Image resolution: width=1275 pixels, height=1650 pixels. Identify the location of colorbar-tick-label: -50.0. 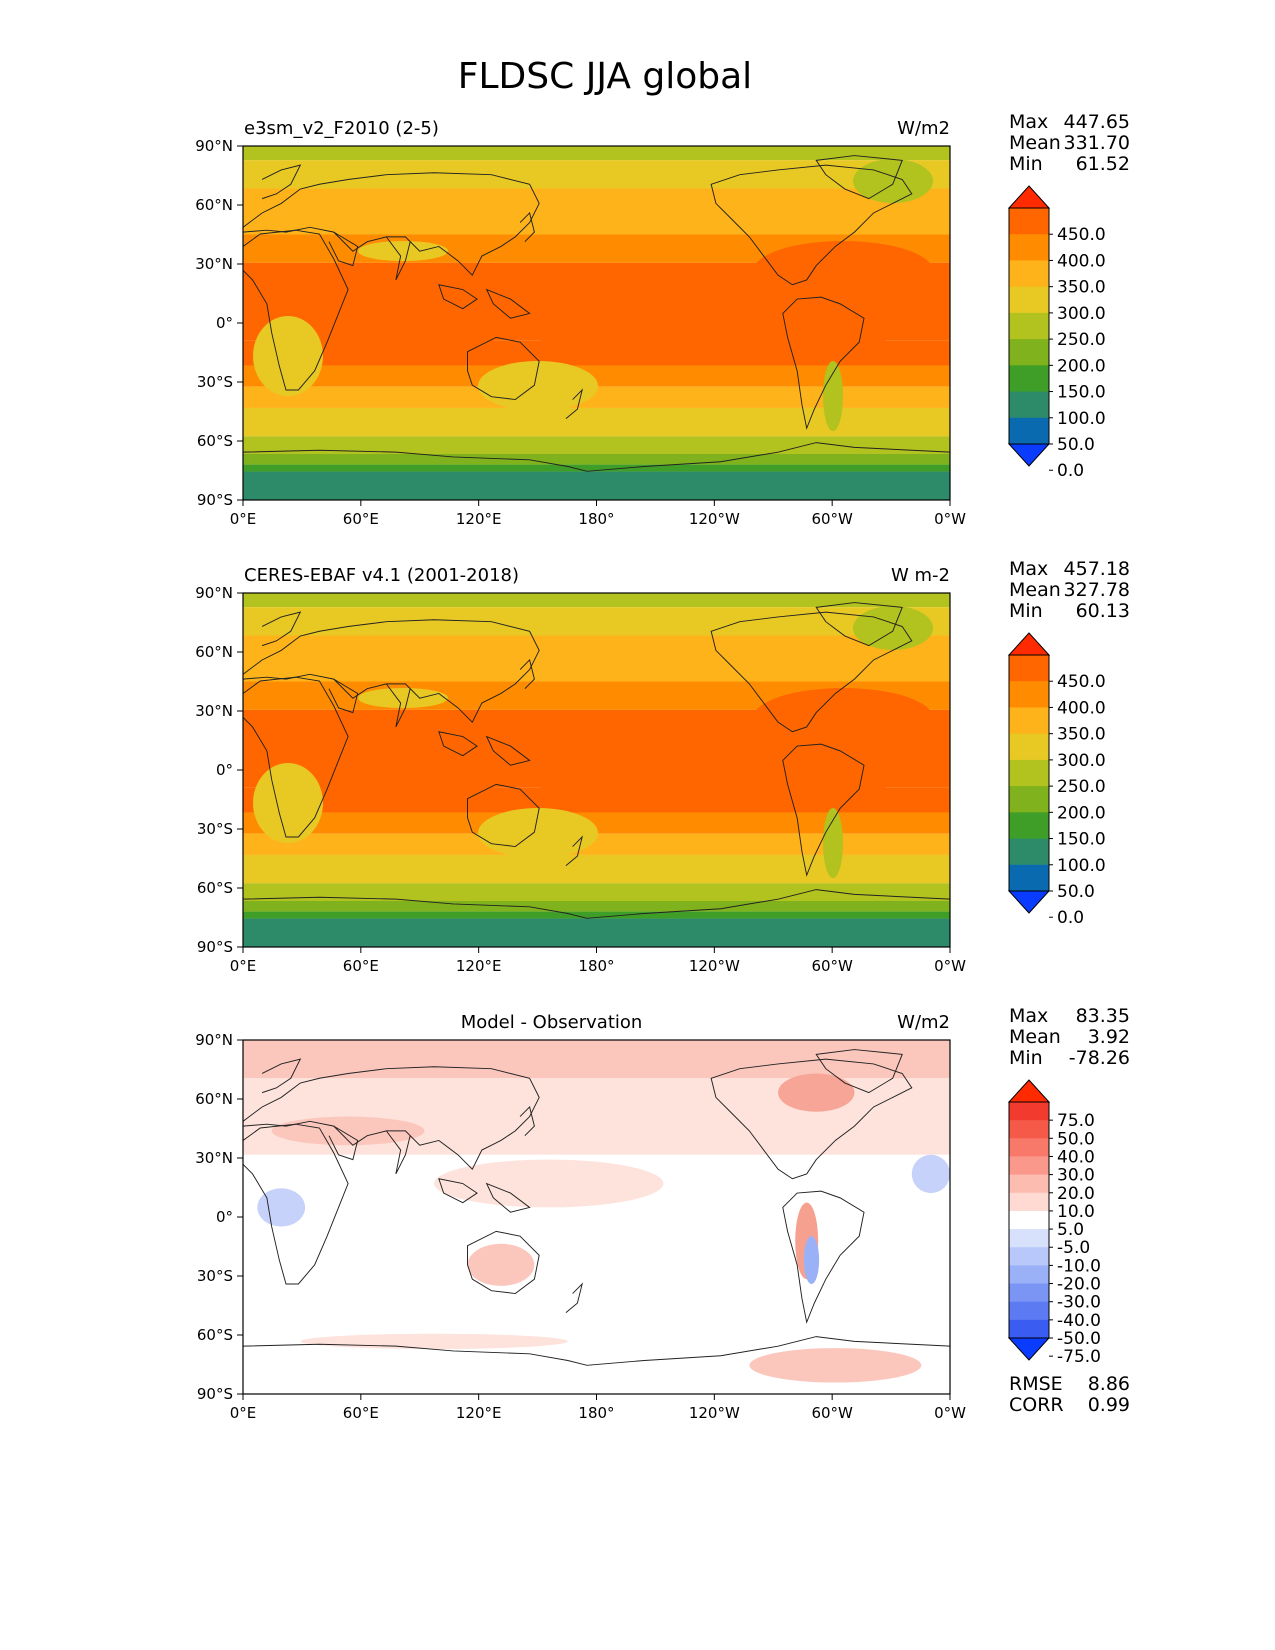
(1079, 1339).